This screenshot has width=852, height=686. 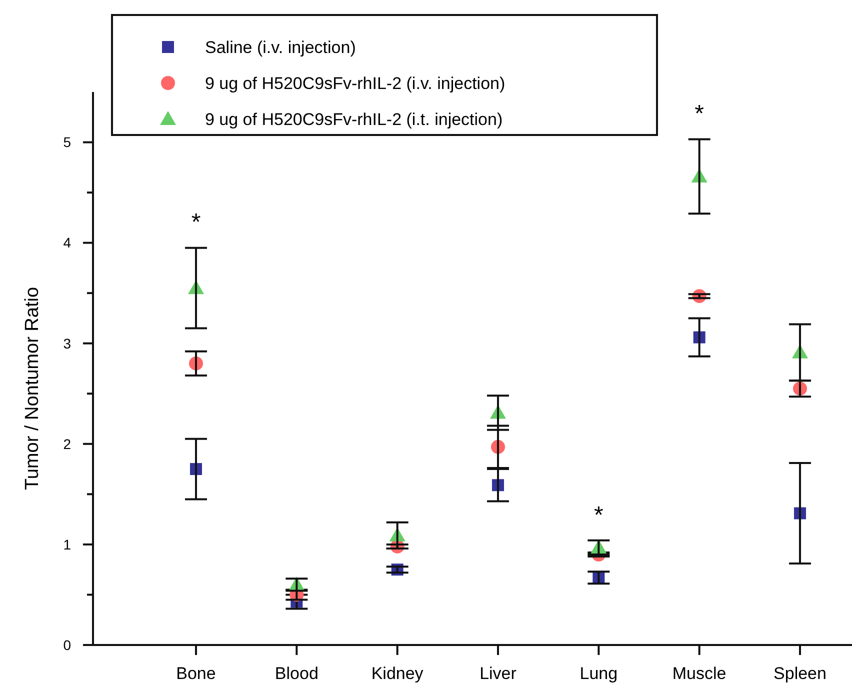 I want to click on y-tick-label: 3, so click(x=67, y=343).